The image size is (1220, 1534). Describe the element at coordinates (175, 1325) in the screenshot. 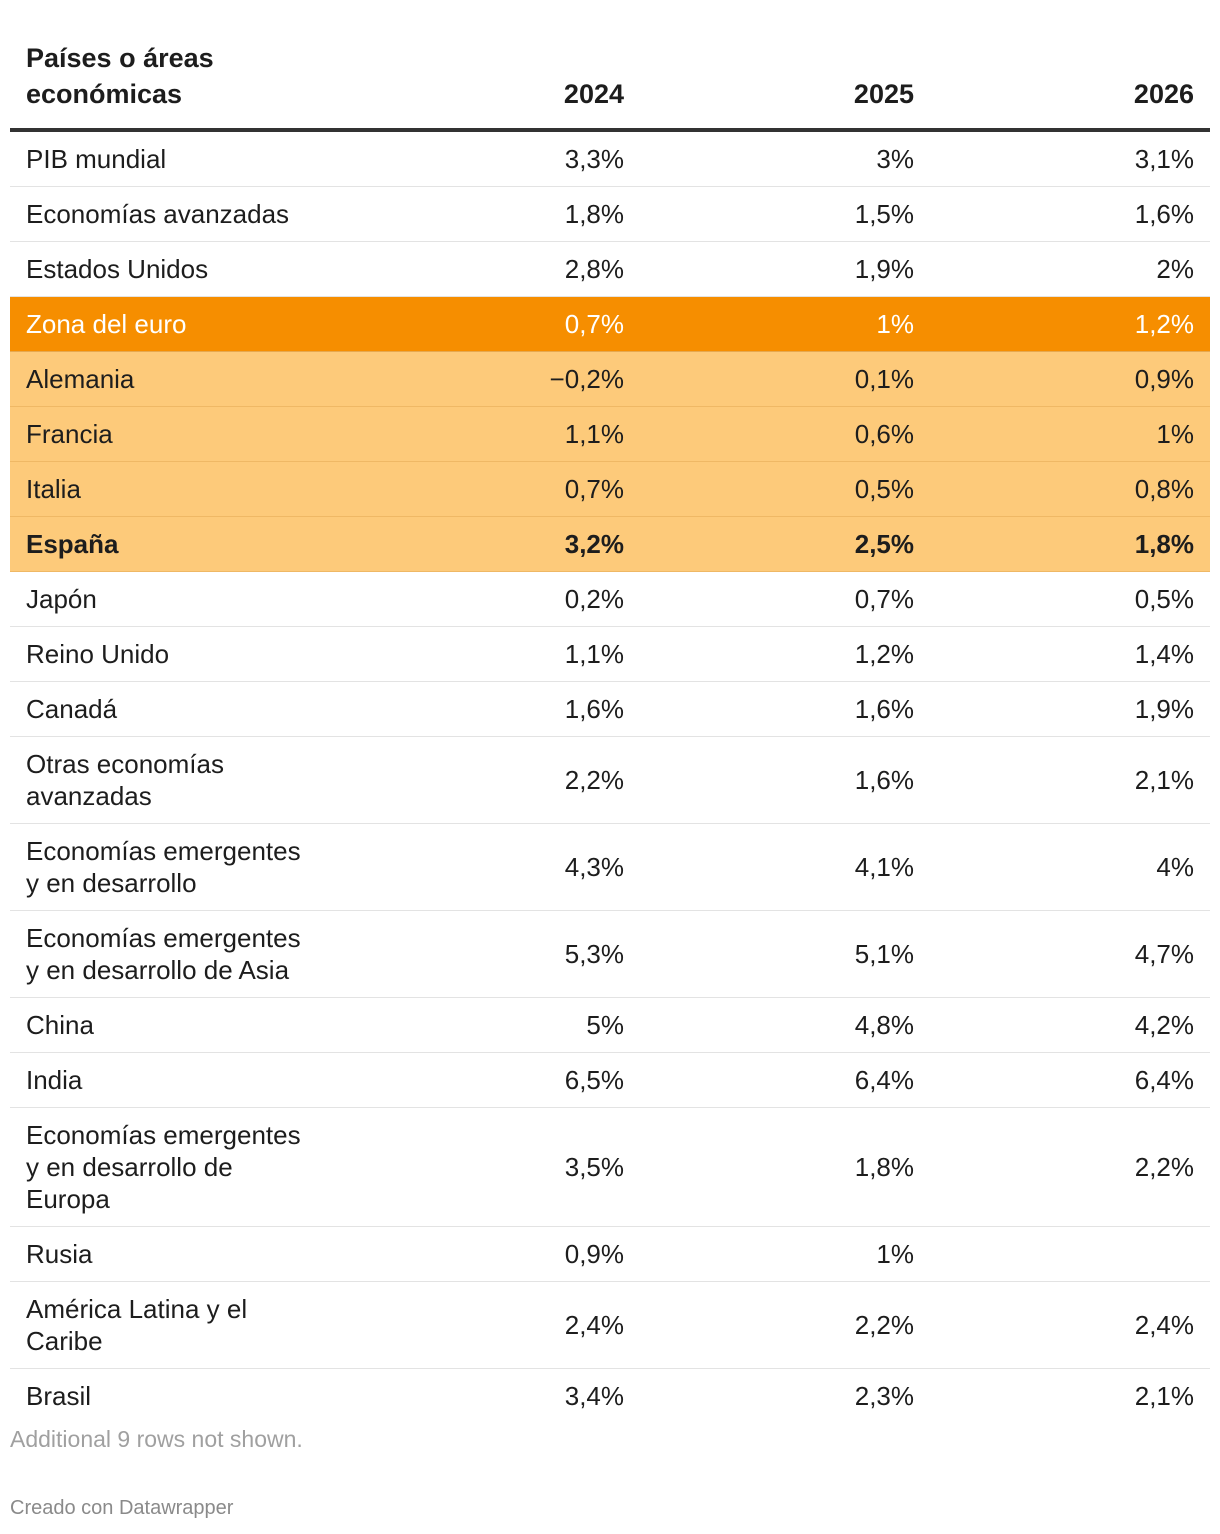

I see `row-label: América Latina y el Caribe` at that location.